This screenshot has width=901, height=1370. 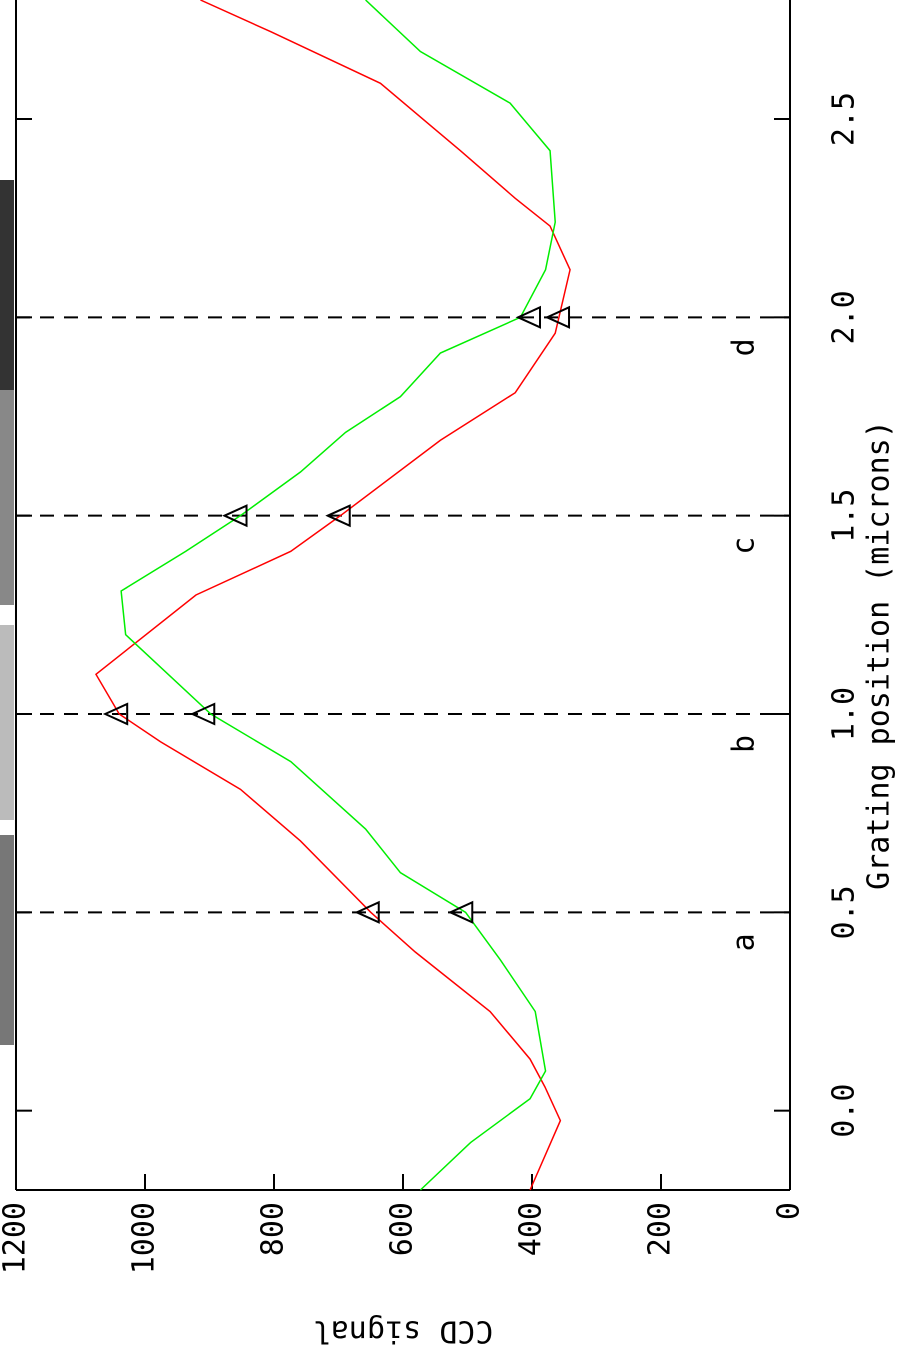 I want to click on x-tick-label: 2.0, so click(x=844, y=317).